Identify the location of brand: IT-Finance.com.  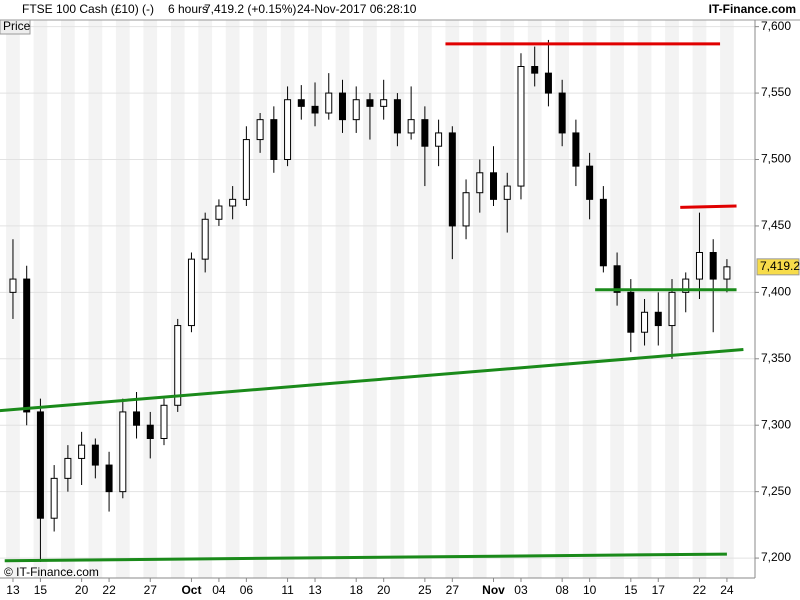
(752, 9).